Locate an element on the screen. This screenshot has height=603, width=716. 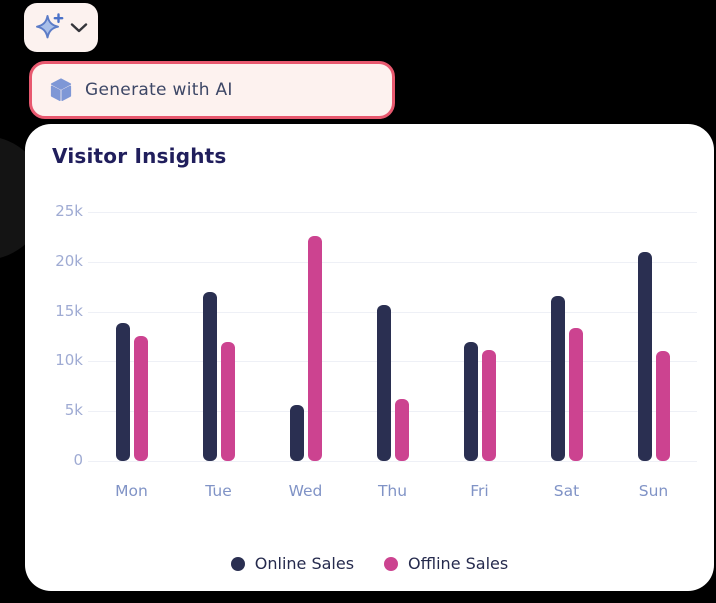
x-axis-label: Wed is located at coordinates (305, 491).